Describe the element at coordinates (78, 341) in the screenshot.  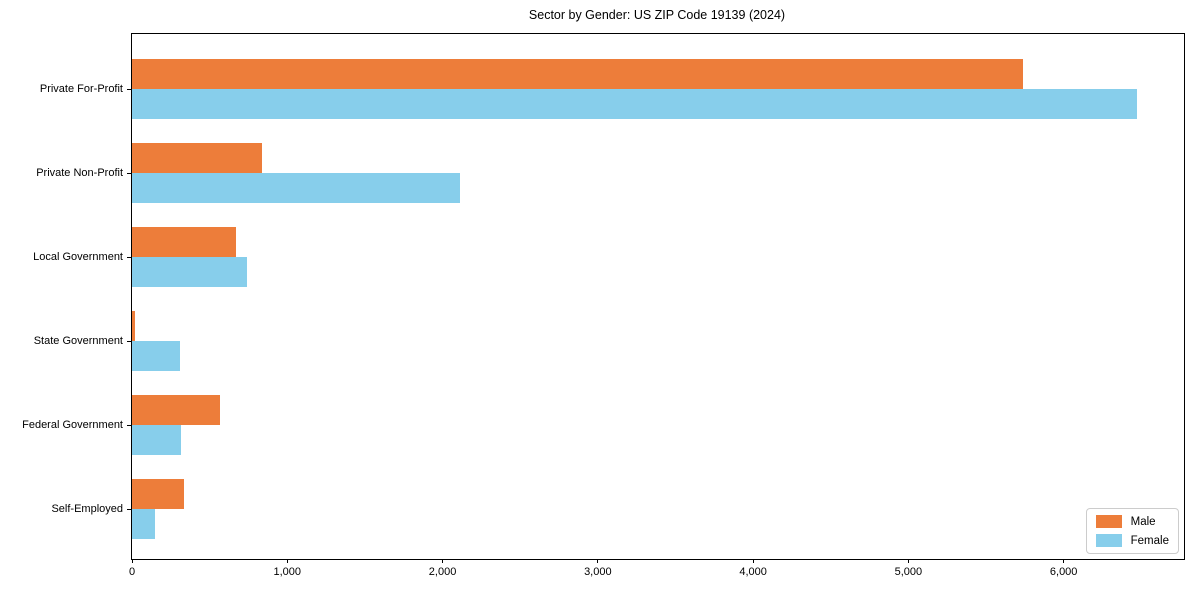
I see `y-label-state-government: State Government` at that location.